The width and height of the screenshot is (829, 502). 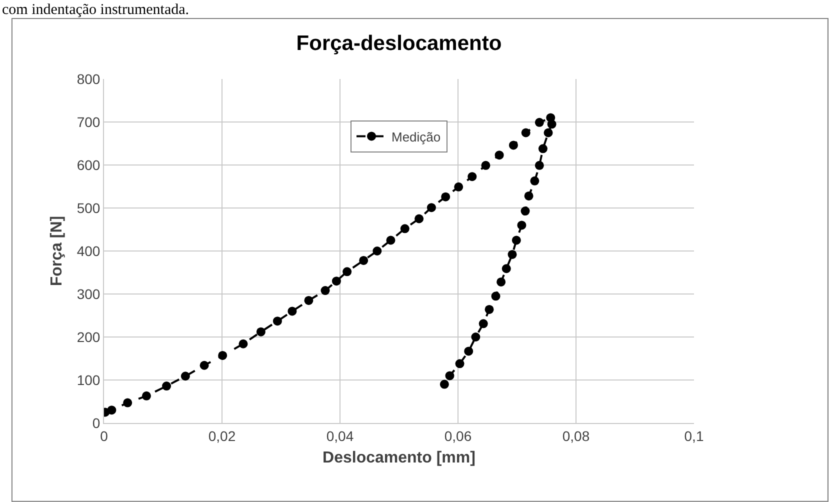 I want to click on y-tick-label: 200, so click(x=88, y=336).